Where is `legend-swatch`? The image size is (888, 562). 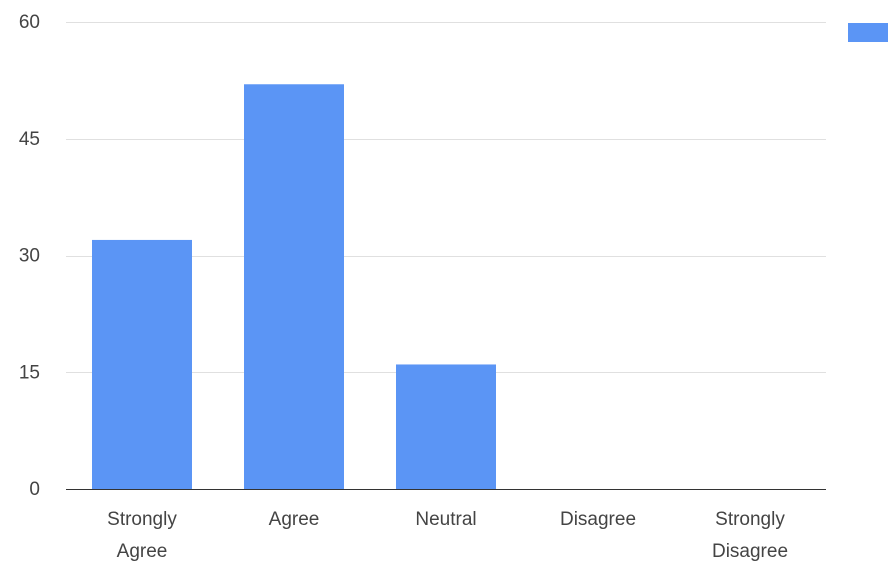
legend-swatch is located at coordinates (868, 32).